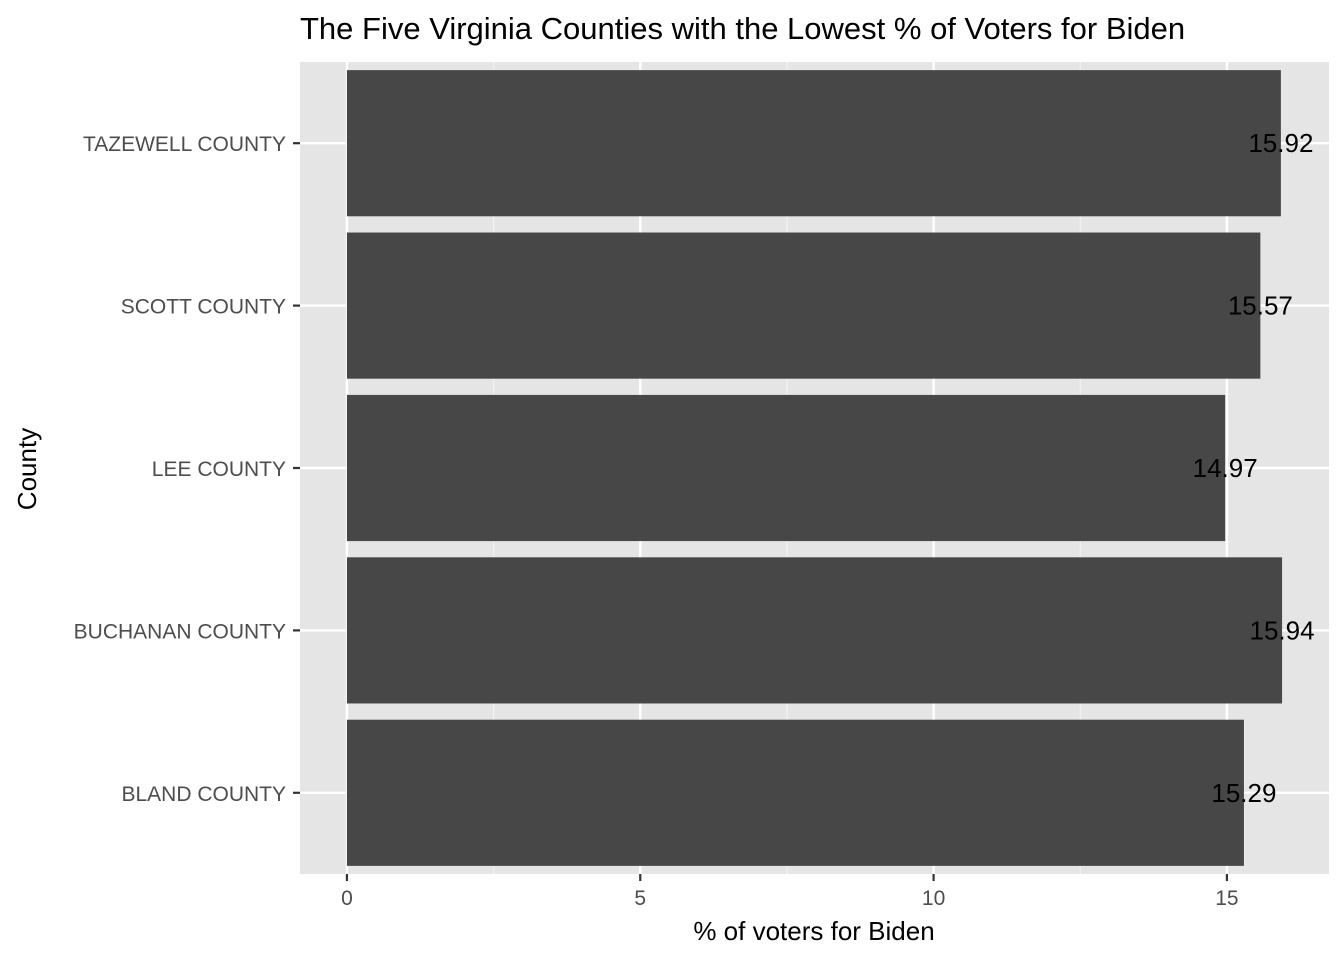 This screenshot has width=1344, height=960. What do you see at coordinates (347, 898) in the screenshot?
I see `x-tick-label: 0` at bounding box center [347, 898].